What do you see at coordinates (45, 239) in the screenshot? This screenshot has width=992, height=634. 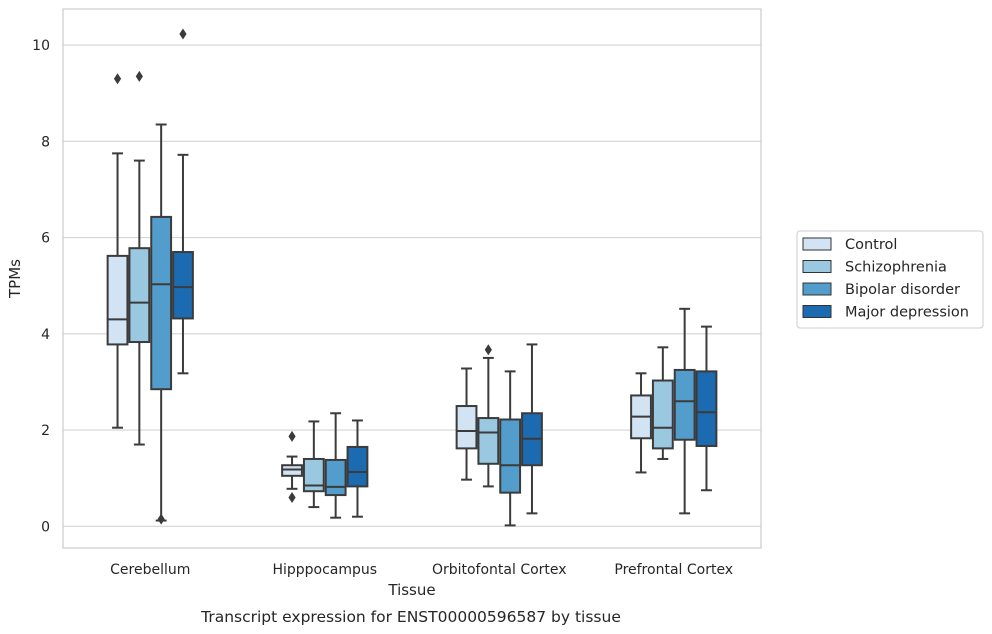 I see `y-tick-label: 6` at bounding box center [45, 239].